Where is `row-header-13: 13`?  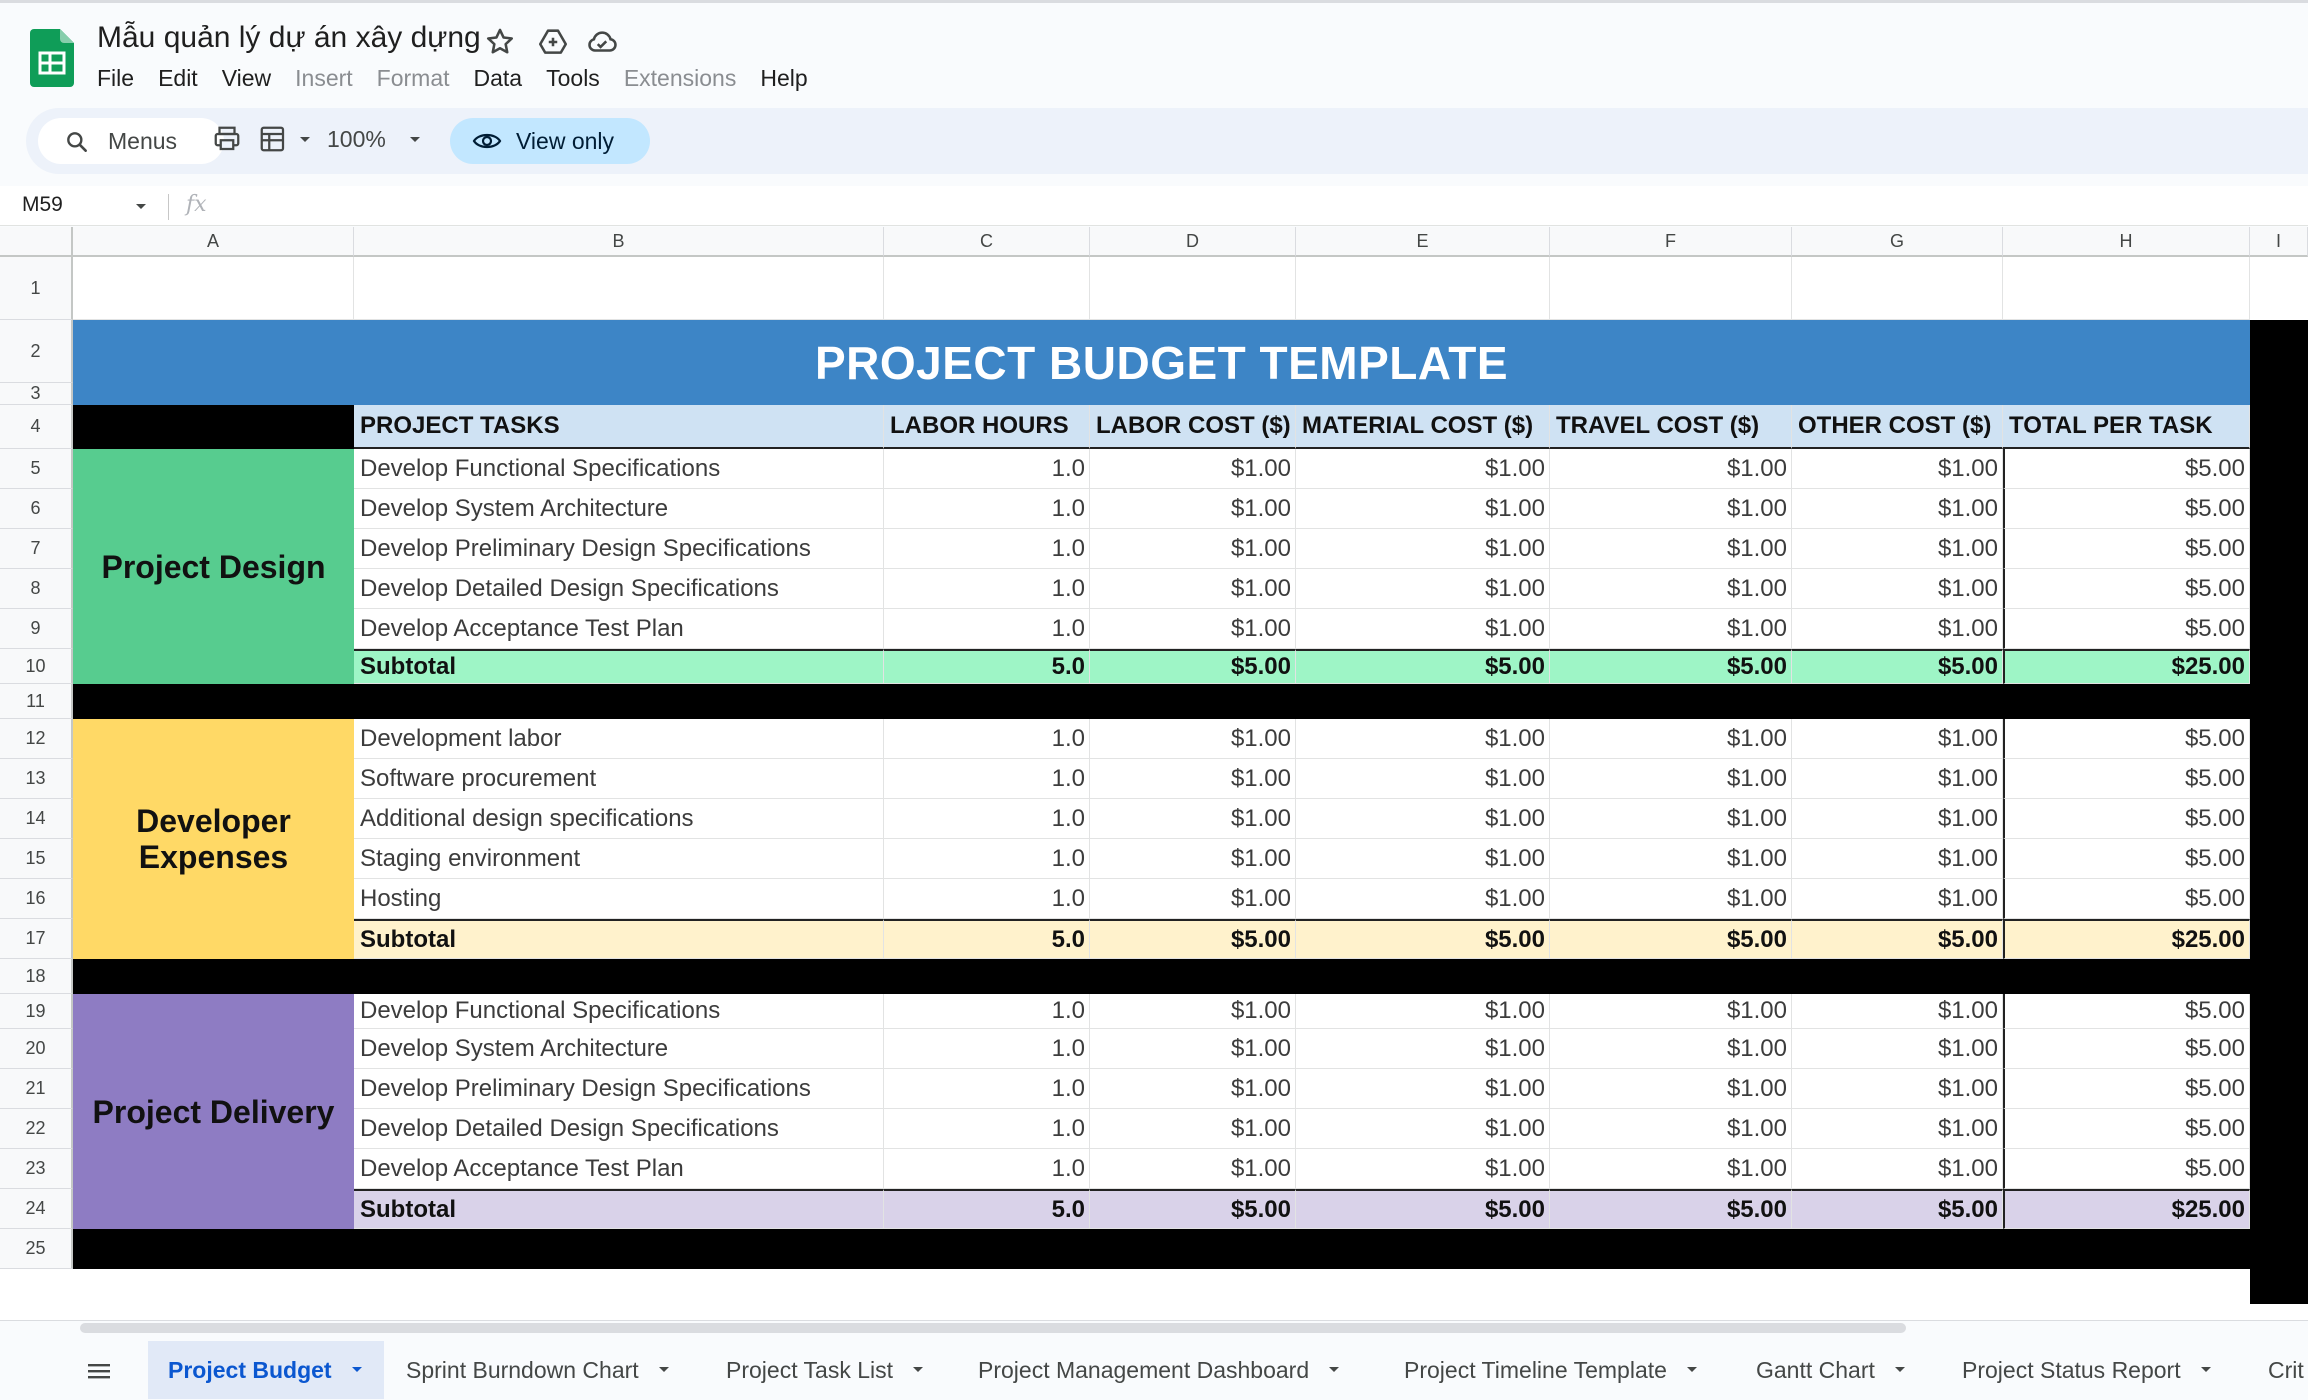
row-header-13: 13 is located at coordinates (36, 779).